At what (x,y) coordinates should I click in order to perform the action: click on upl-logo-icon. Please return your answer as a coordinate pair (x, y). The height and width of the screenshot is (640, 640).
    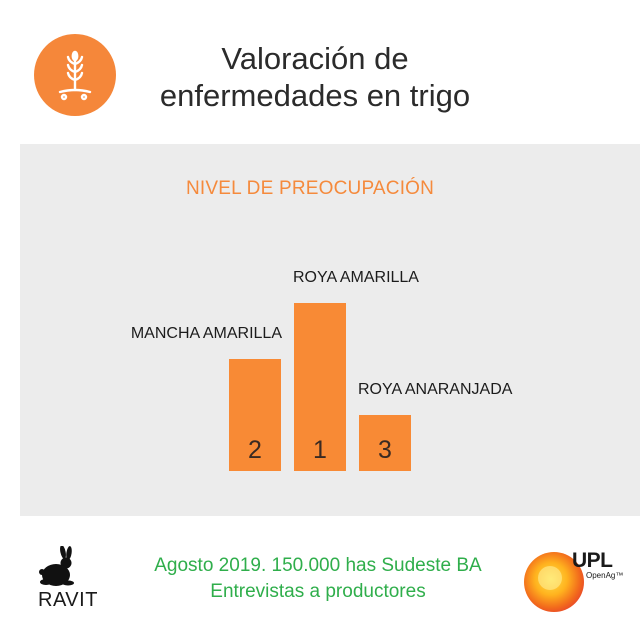
    Looking at the image, I should click on (570, 581).